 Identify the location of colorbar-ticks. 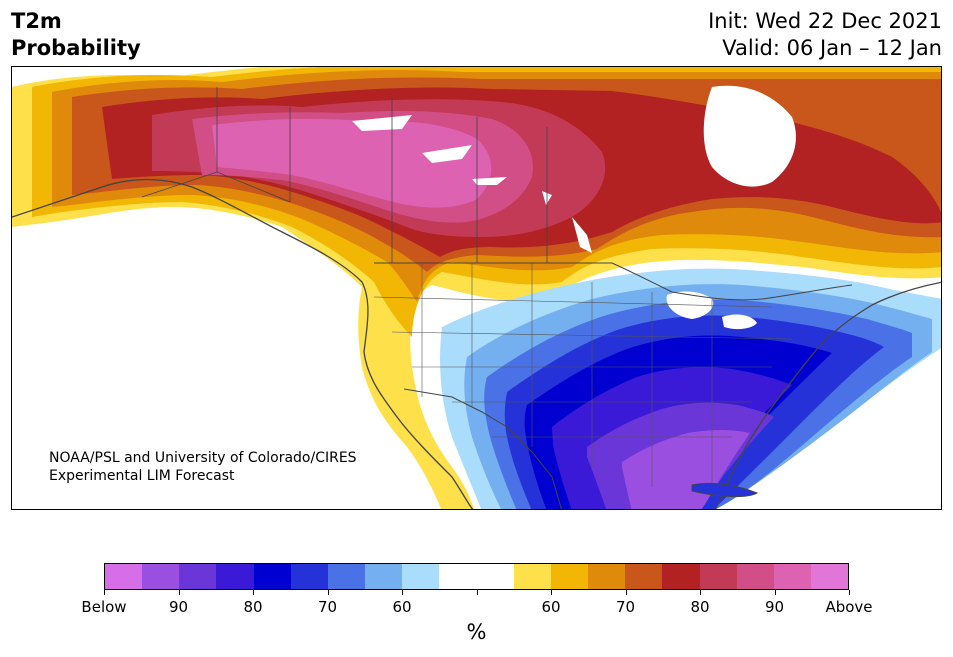
(476, 593).